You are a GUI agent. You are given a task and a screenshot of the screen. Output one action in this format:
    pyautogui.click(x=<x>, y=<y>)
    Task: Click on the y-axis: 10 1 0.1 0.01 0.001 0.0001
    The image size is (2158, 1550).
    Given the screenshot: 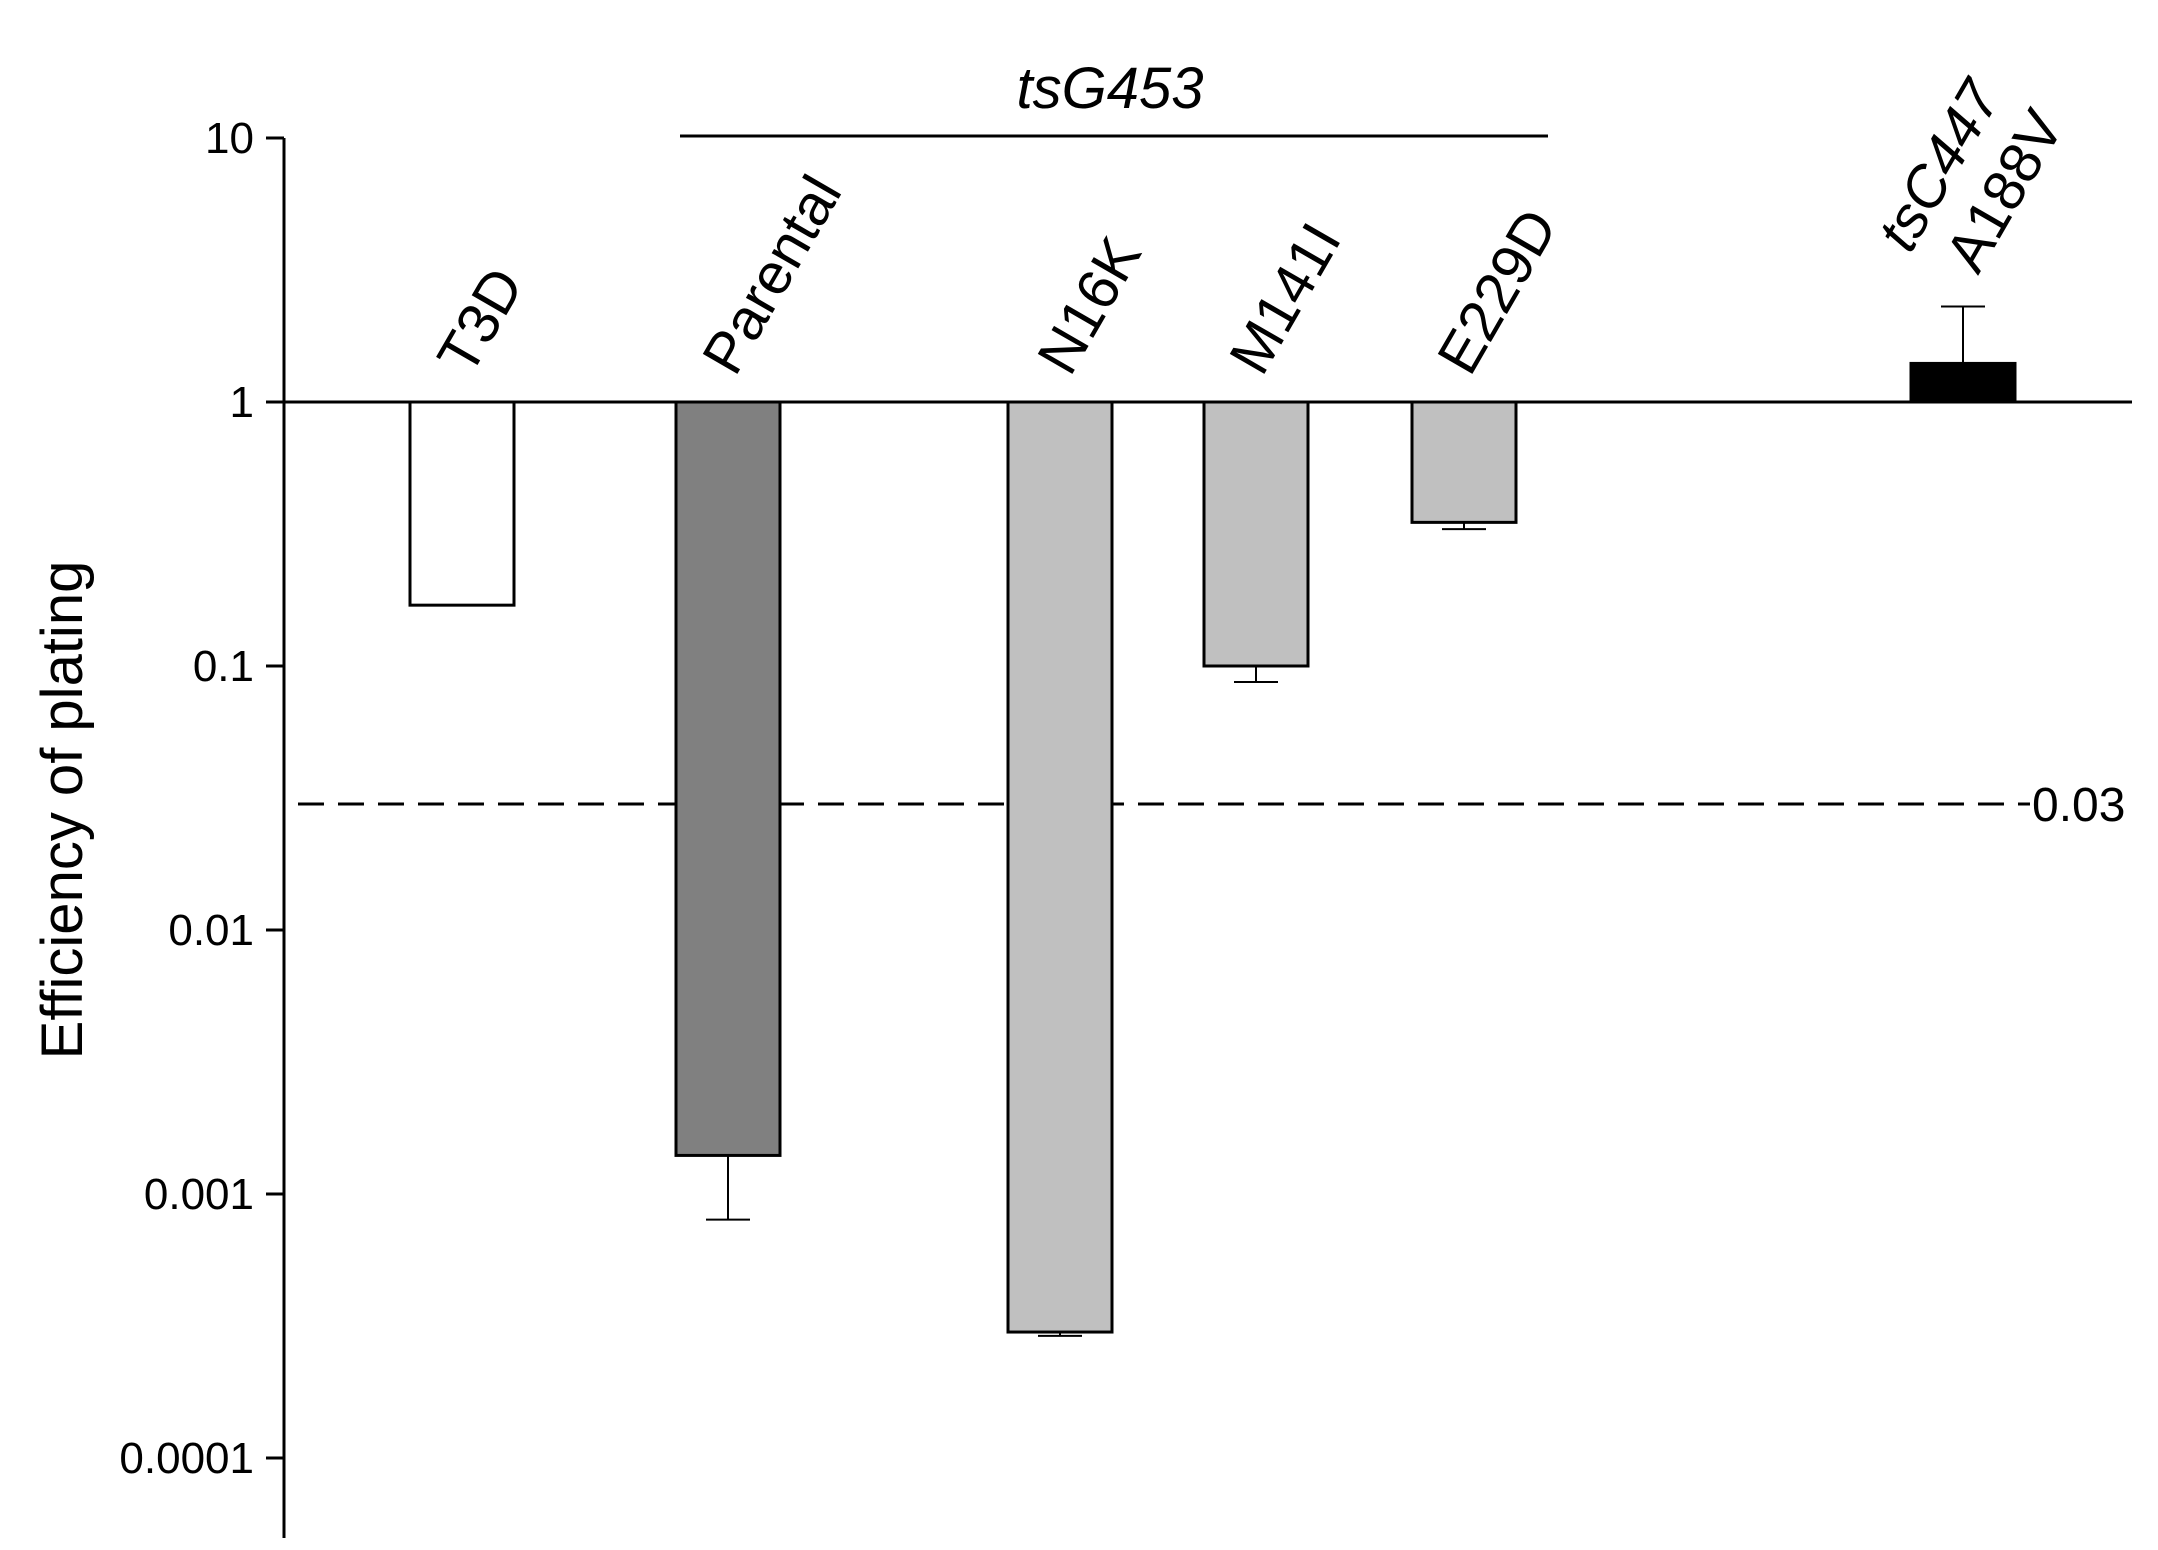 What is the action you would take?
    pyautogui.click(x=202, y=826)
    